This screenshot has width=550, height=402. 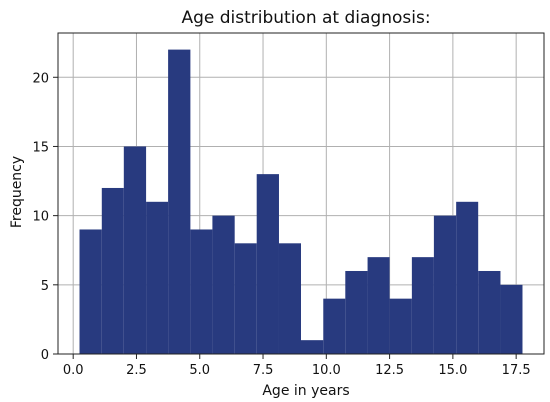 What do you see at coordinates (263, 370) in the screenshot?
I see `x-tick-label: 7.5` at bounding box center [263, 370].